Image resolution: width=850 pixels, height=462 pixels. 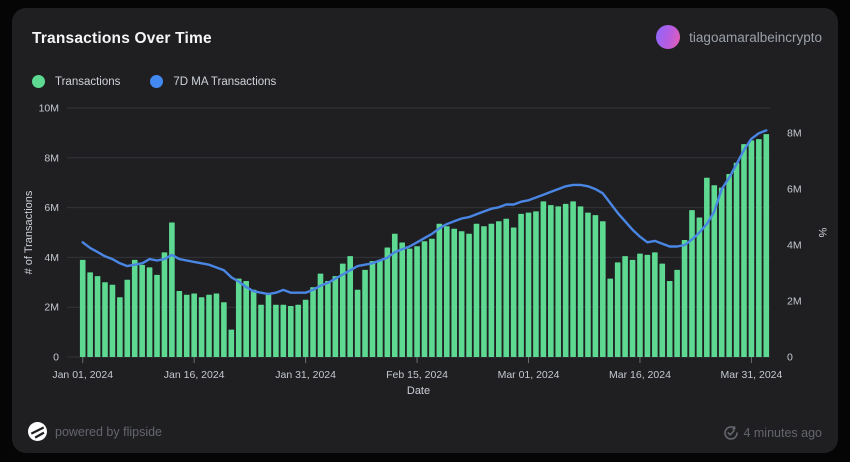 What do you see at coordinates (109, 431) in the screenshot?
I see `powered-by-text: powered by flipside` at bounding box center [109, 431].